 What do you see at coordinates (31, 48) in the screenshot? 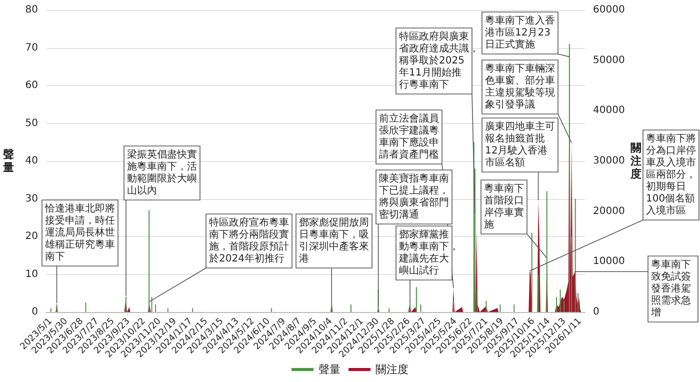
I see `y-tick-label: 70` at bounding box center [31, 48].